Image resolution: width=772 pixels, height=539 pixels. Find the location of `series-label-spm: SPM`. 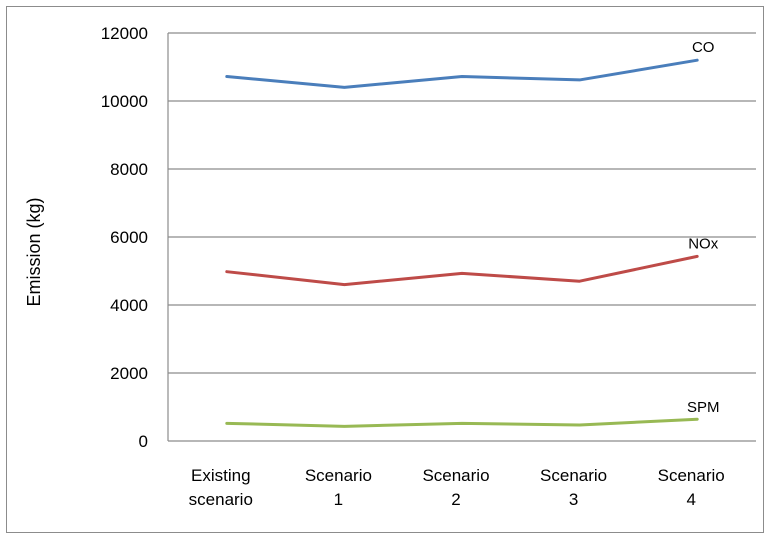

series-label-spm: SPM is located at coordinates (703, 407).